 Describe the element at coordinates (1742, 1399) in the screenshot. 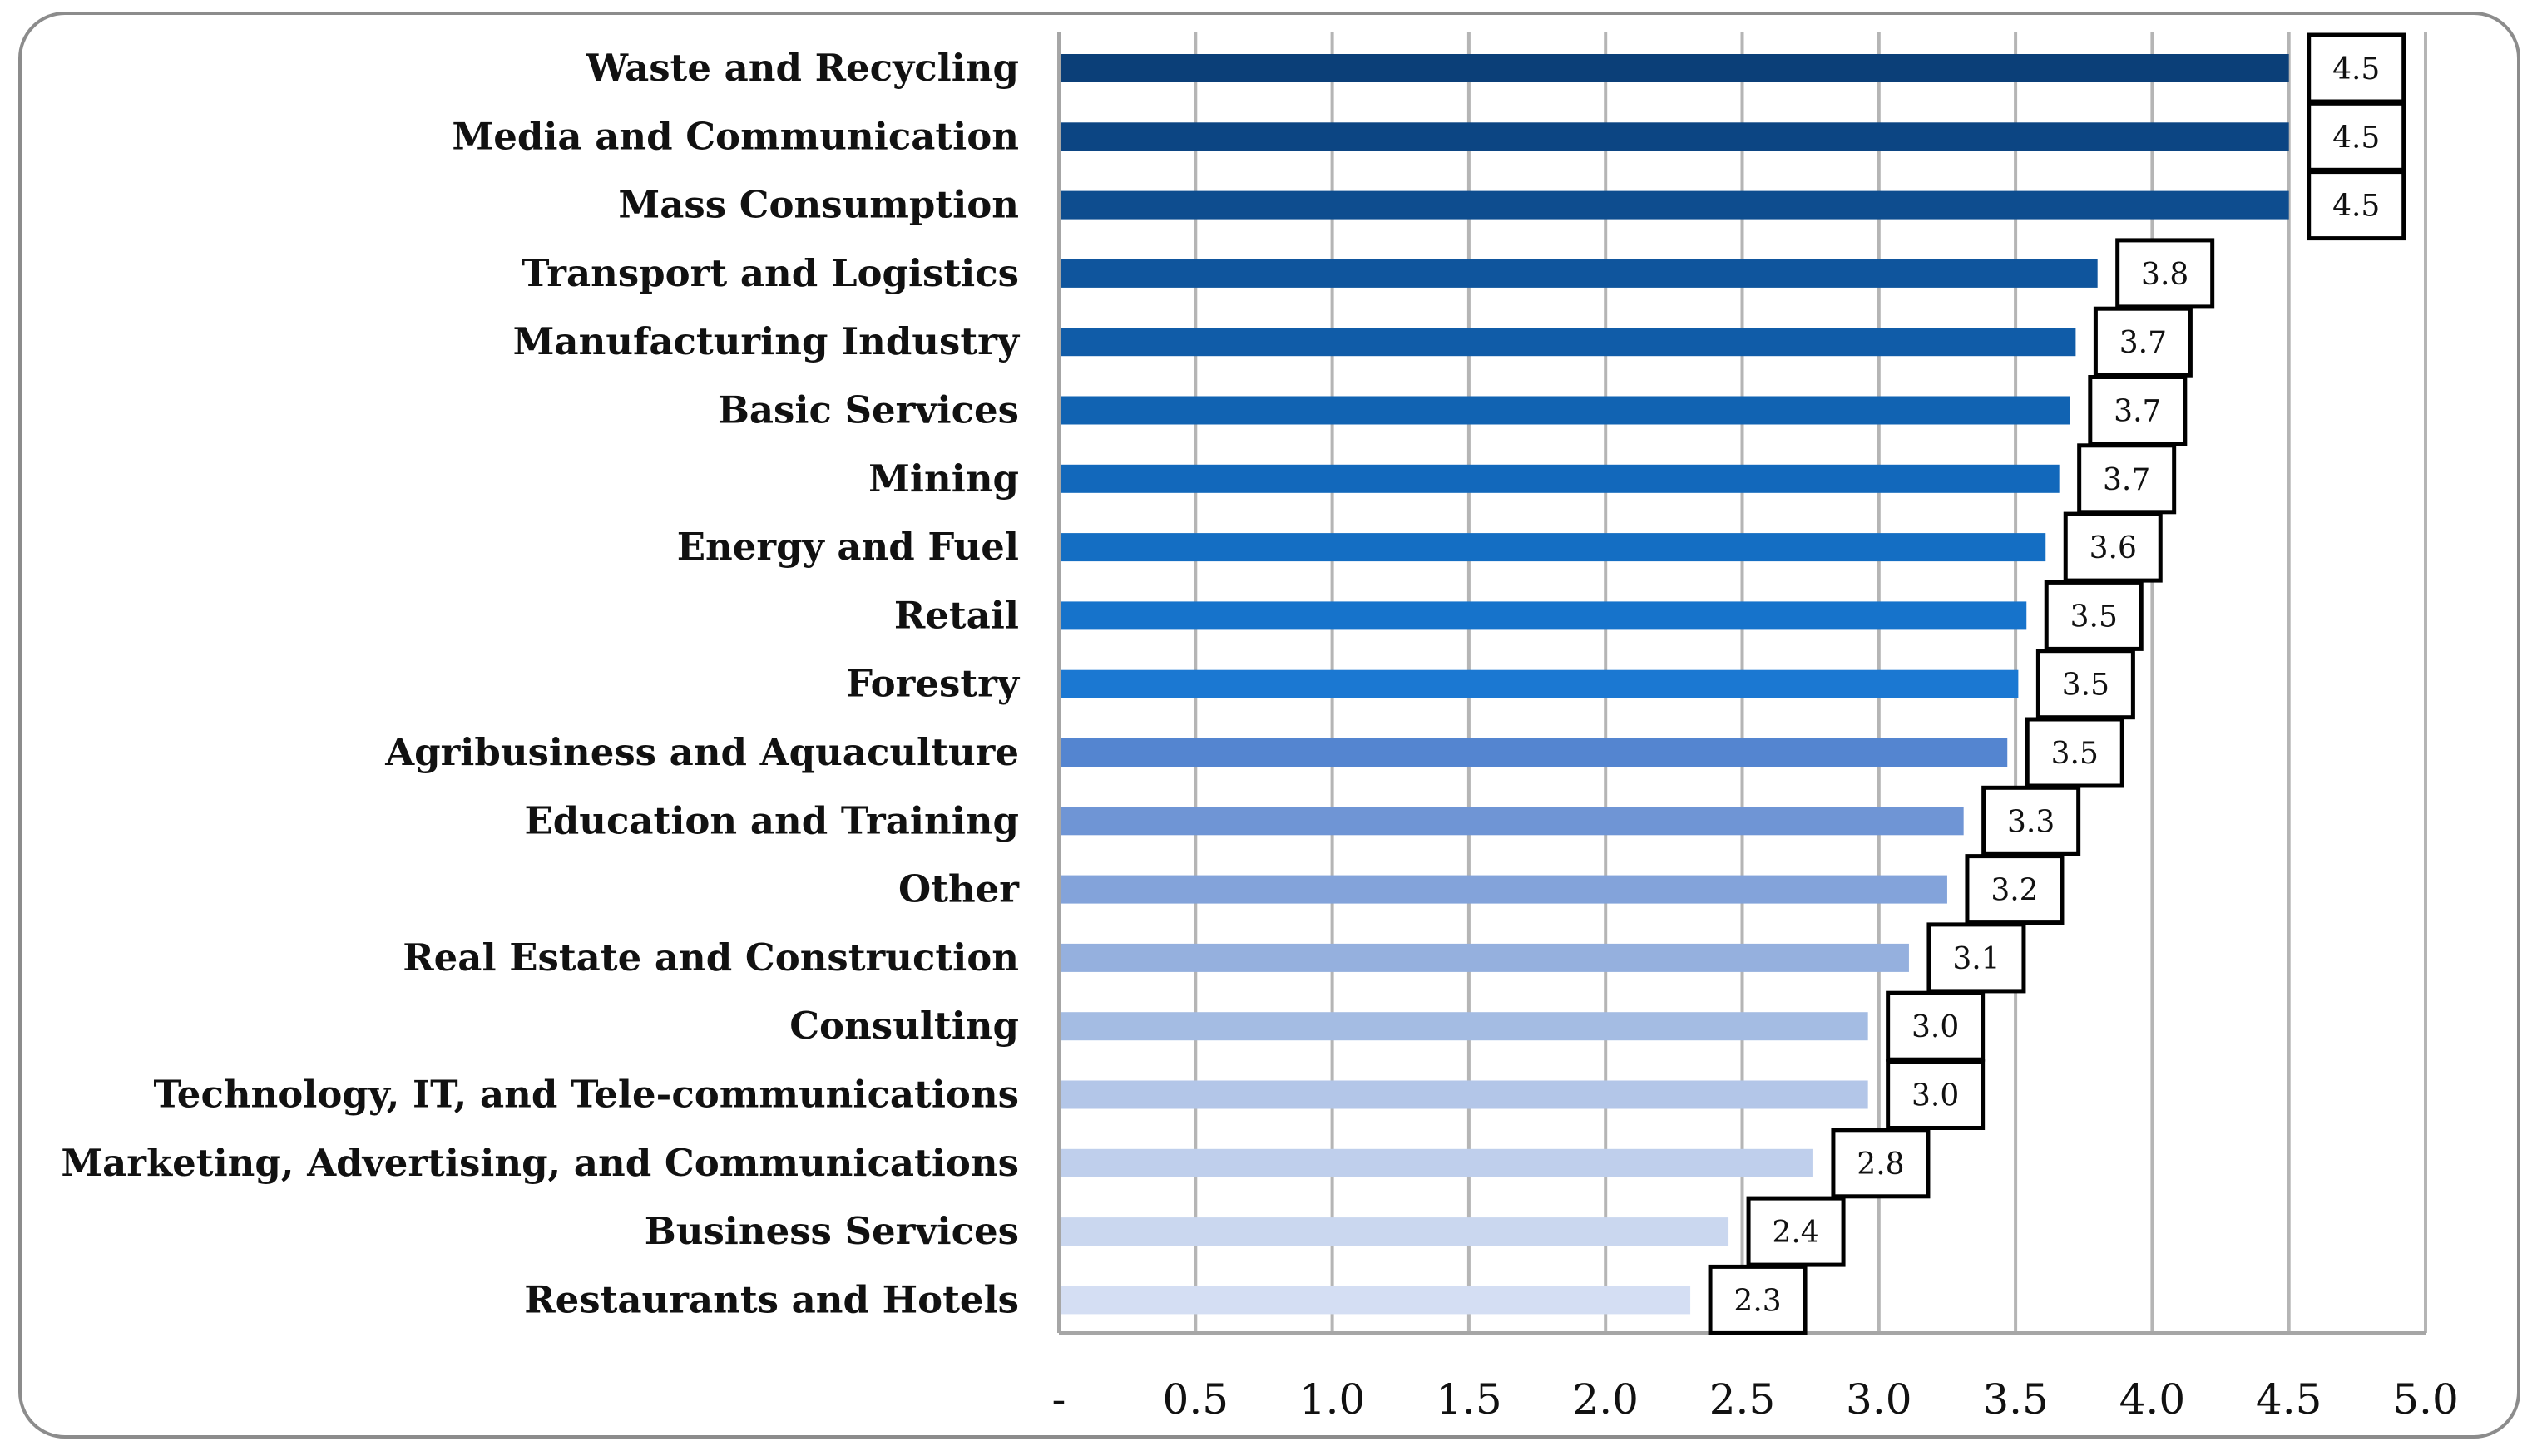

I see `x-tick-label: 2.5` at that location.